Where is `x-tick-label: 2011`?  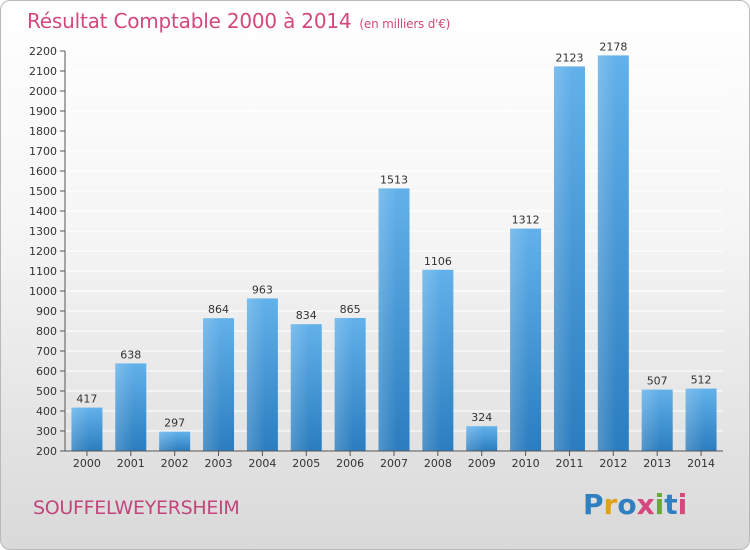 x-tick-label: 2011 is located at coordinates (569, 463).